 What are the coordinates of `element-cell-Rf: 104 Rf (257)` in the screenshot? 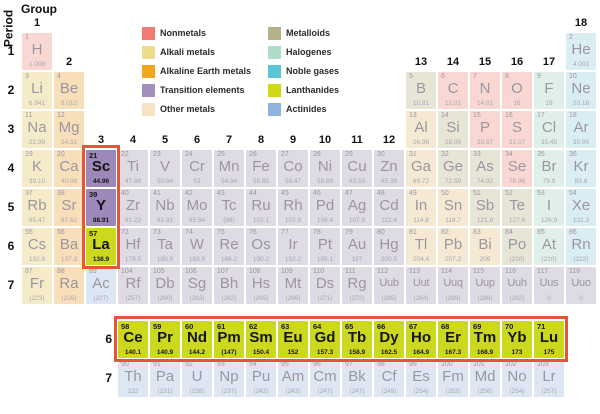 It's located at (133, 285).